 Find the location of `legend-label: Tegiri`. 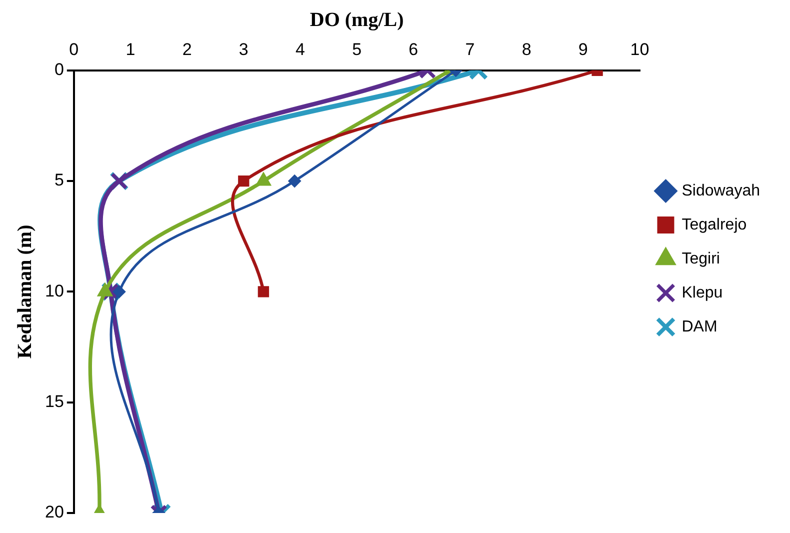

legend-label: Tegiri is located at coordinates (701, 259).